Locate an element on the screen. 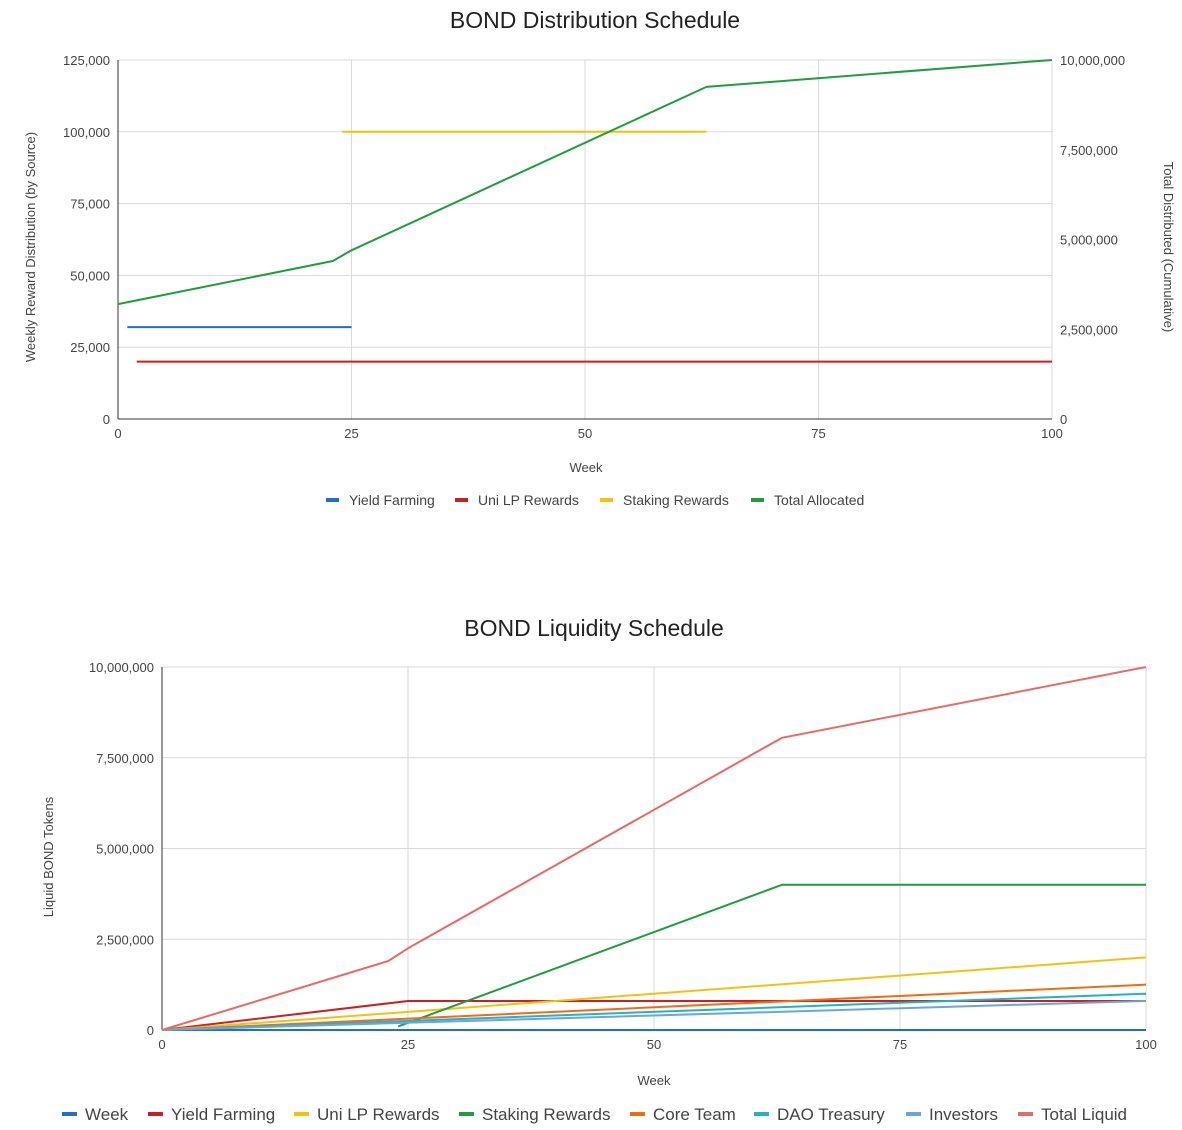 This screenshot has width=1182, height=1130. y-right-tick-label: 10,000,000 is located at coordinates (1092, 60).